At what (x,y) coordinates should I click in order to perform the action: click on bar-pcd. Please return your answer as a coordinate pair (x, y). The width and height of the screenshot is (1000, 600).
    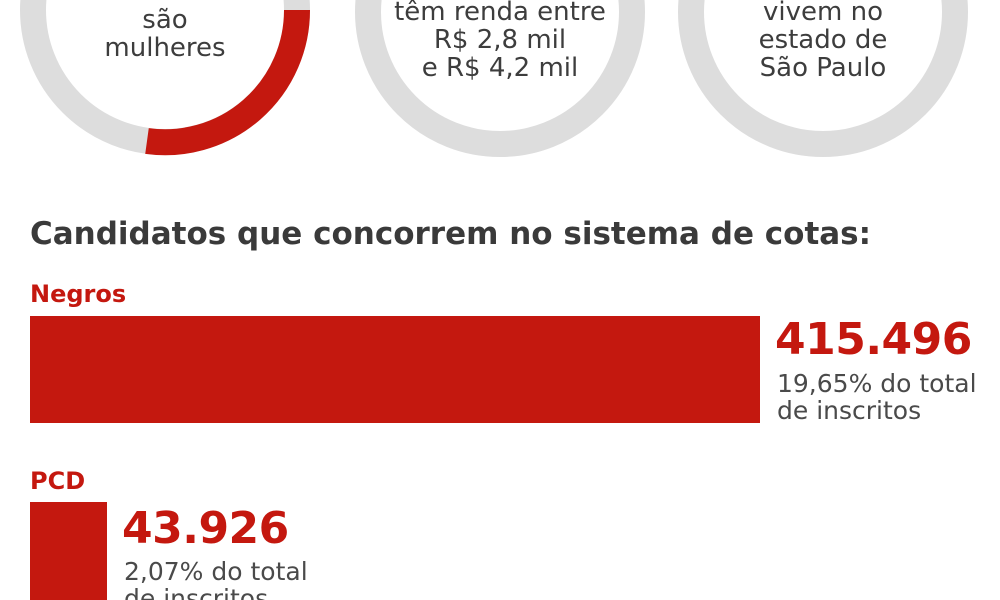
    Looking at the image, I should click on (68, 551).